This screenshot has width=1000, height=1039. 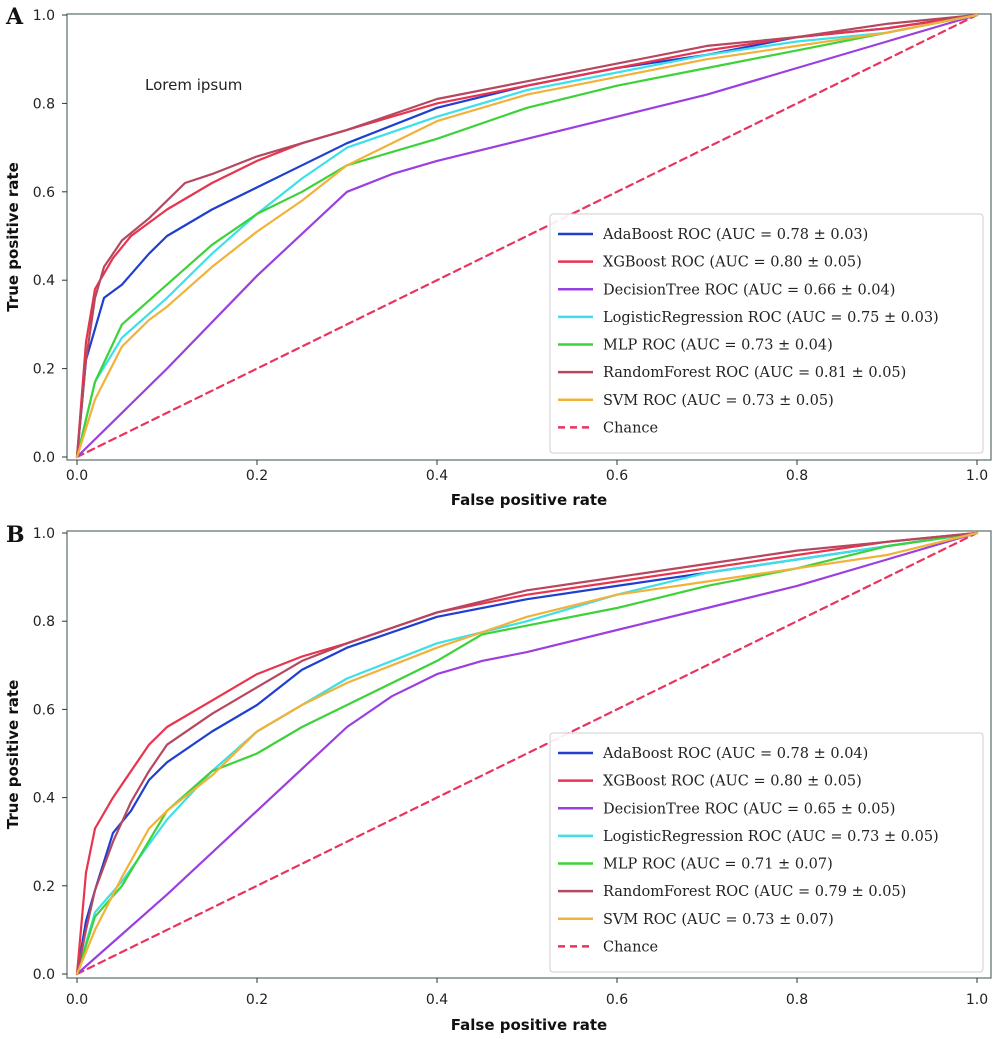 What do you see at coordinates (718, 346) in the screenshot?
I see `legend-entry-label: MLP ROC (AUC = 0.73 ± 0.04)` at bounding box center [718, 346].